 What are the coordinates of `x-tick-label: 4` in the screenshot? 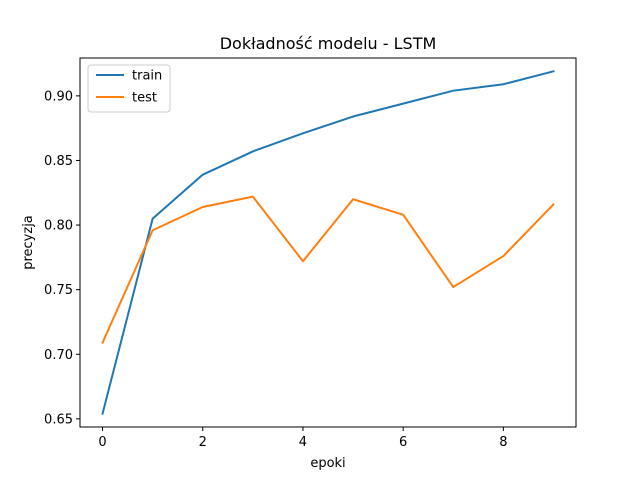 It's located at (303, 442).